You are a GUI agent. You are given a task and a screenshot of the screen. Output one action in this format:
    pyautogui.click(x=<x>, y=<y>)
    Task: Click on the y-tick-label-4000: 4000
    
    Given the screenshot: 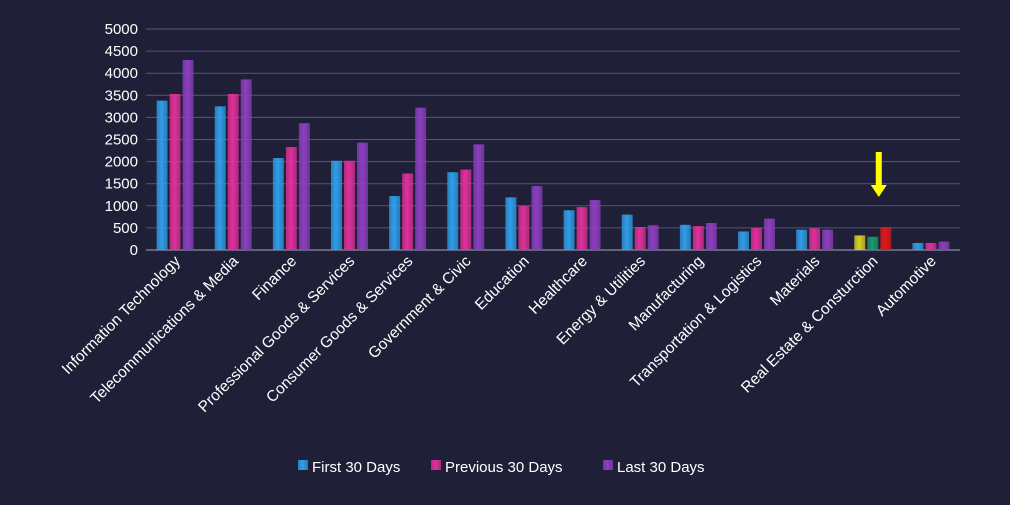 What is the action you would take?
    pyautogui.click(x=121, y=73)
    